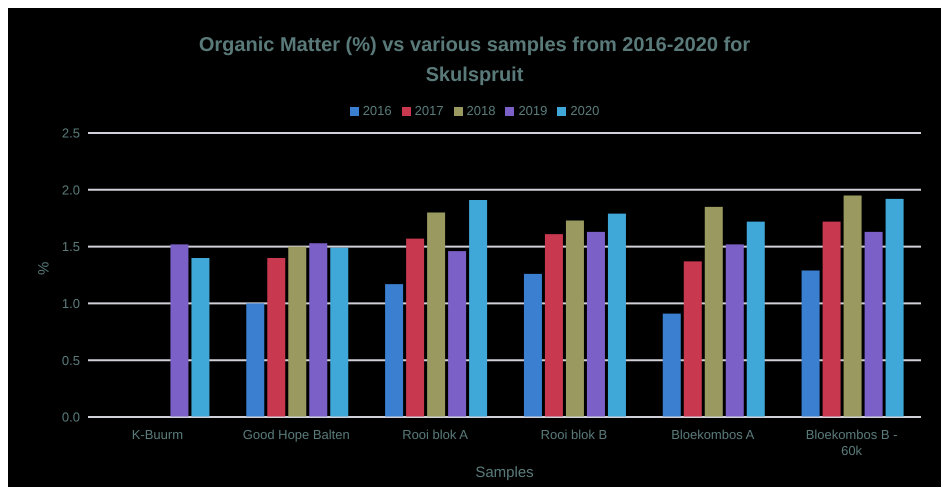 The height and width of the screenshot is (495, 949). Describe the element at coordinates (585, 110) in the screenshot. I see `legend-label: 2020` at that location.